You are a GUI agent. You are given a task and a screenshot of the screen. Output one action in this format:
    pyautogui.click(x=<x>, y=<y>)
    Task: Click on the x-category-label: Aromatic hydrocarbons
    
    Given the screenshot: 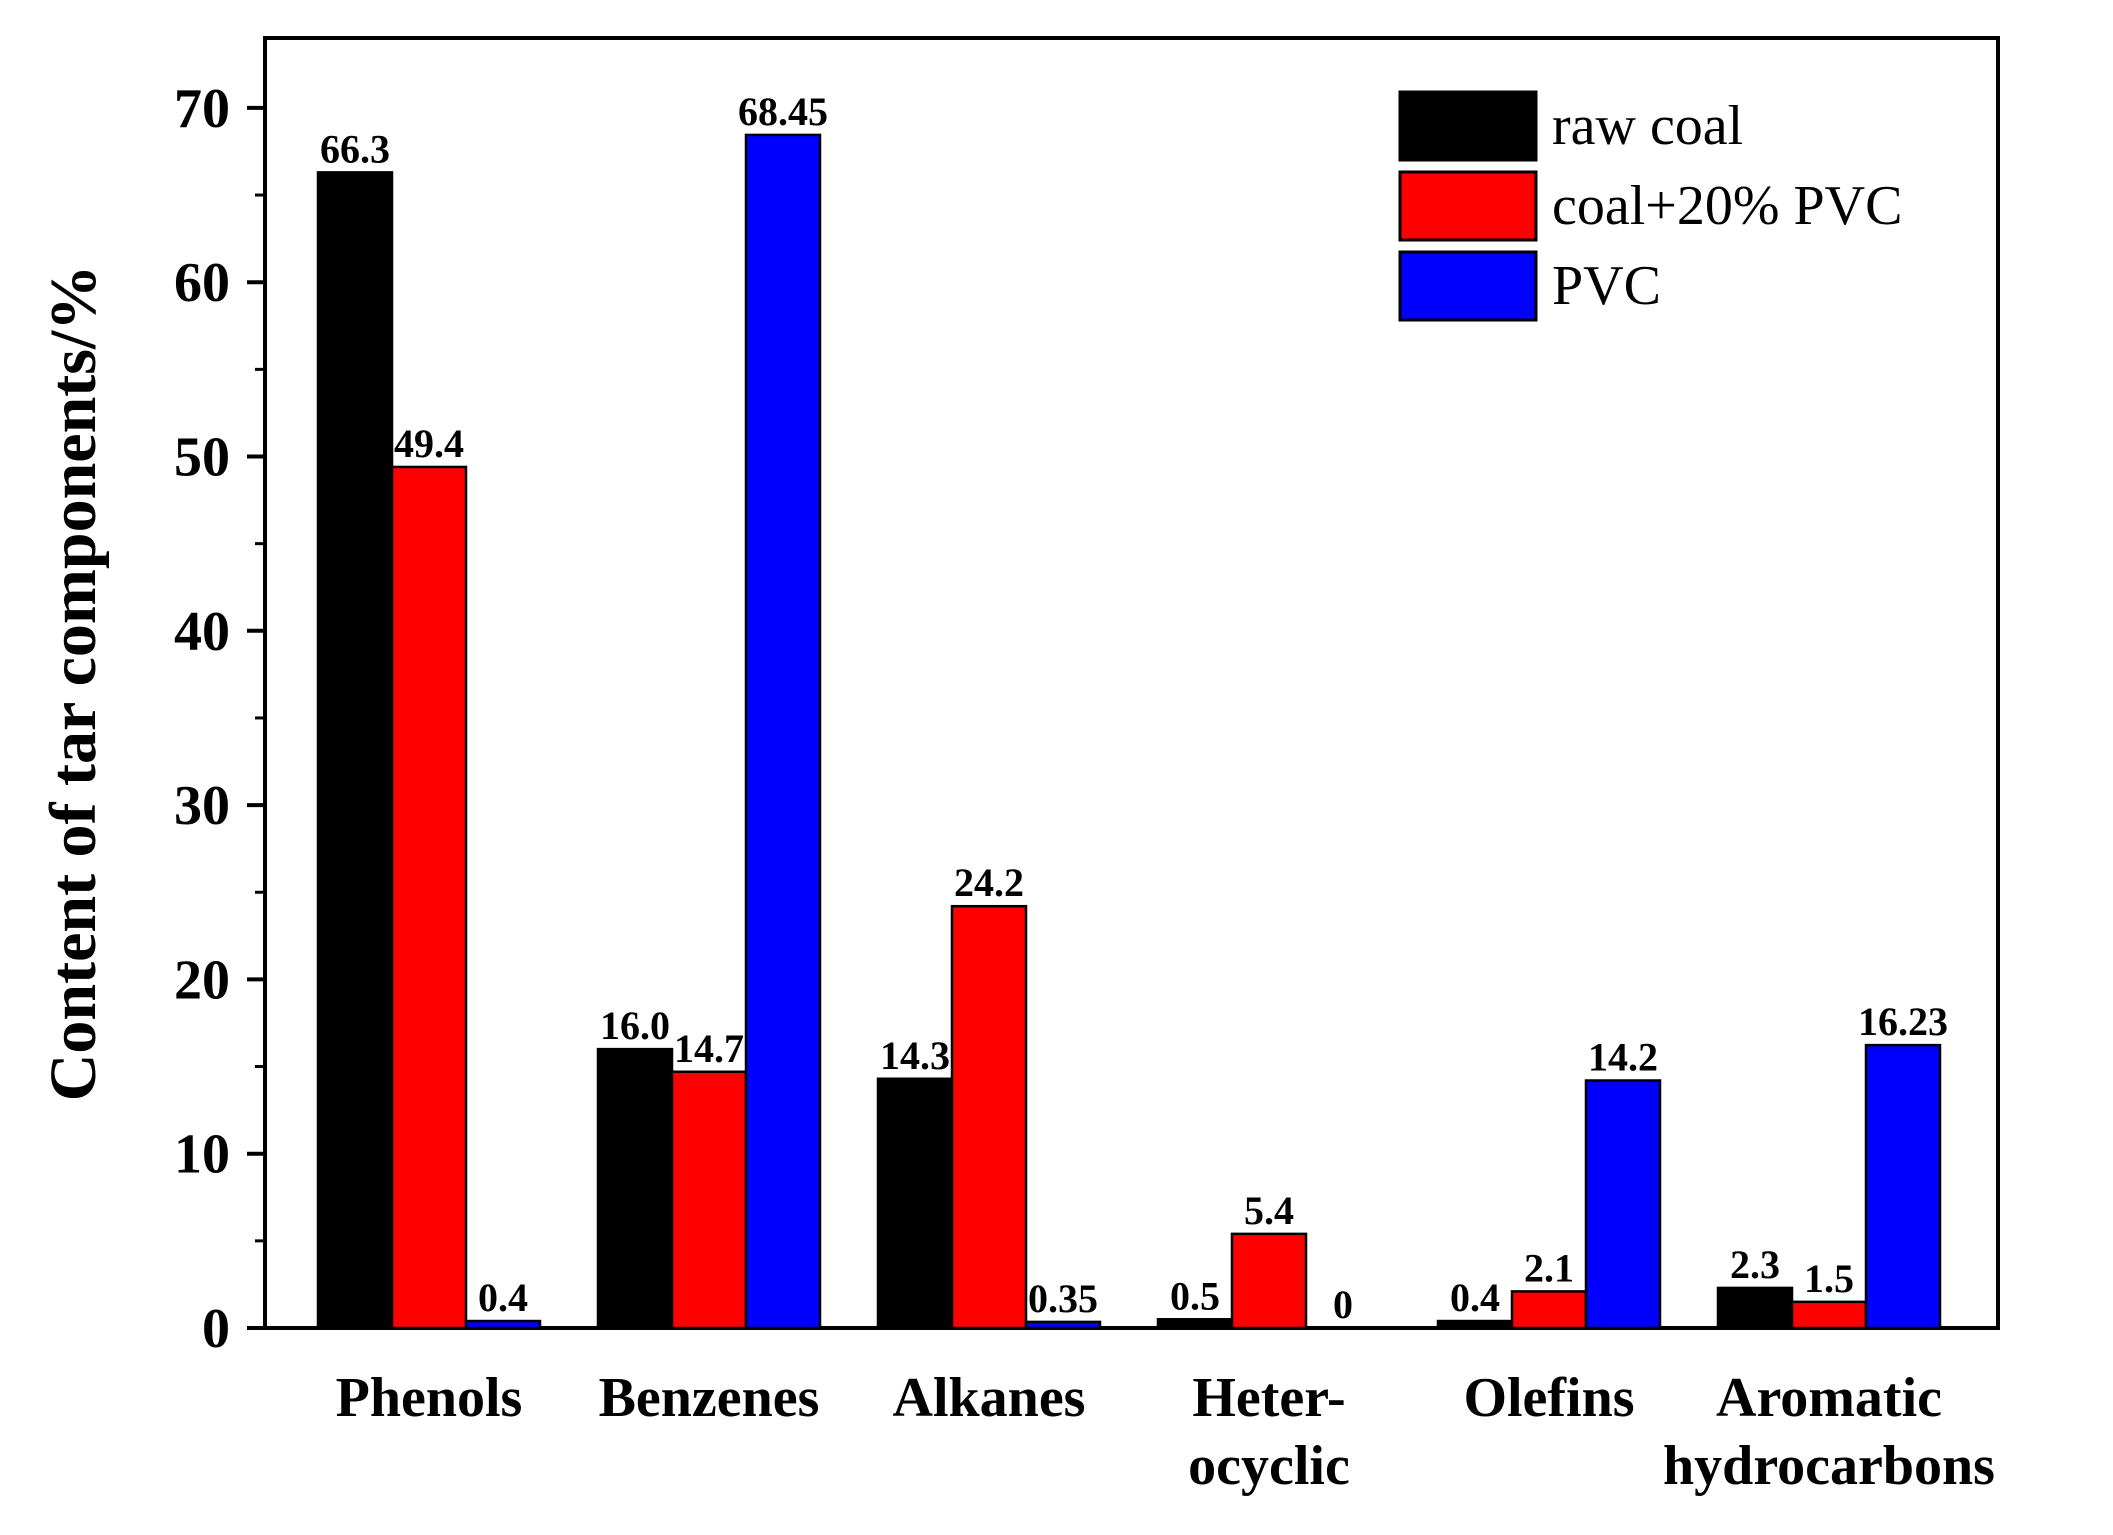 What is the action you would take?
    pyautogui.click(x=1829, y=1432)
    